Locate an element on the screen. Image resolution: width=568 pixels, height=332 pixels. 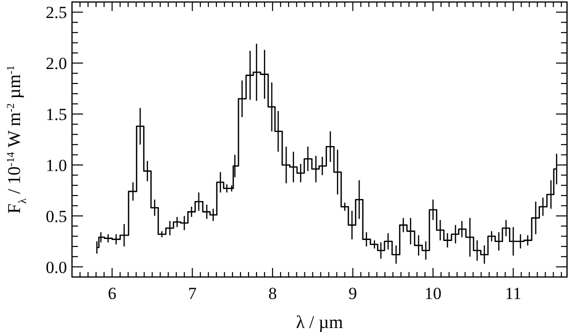
y-tick-label: 0.0 is located at coordinates (56, 267).